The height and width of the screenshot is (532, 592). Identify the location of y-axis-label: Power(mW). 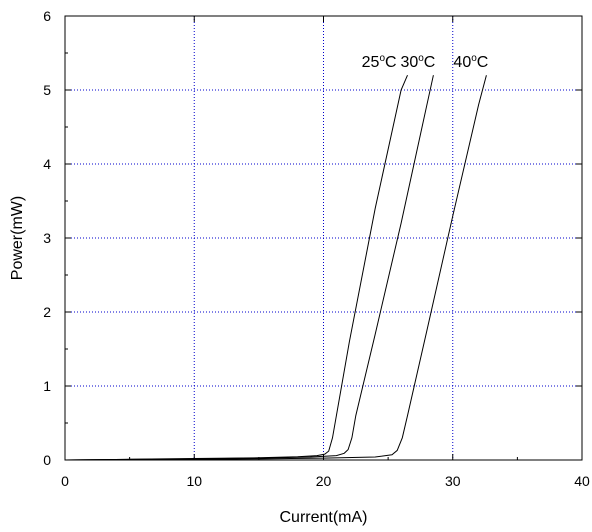
(17, 238).